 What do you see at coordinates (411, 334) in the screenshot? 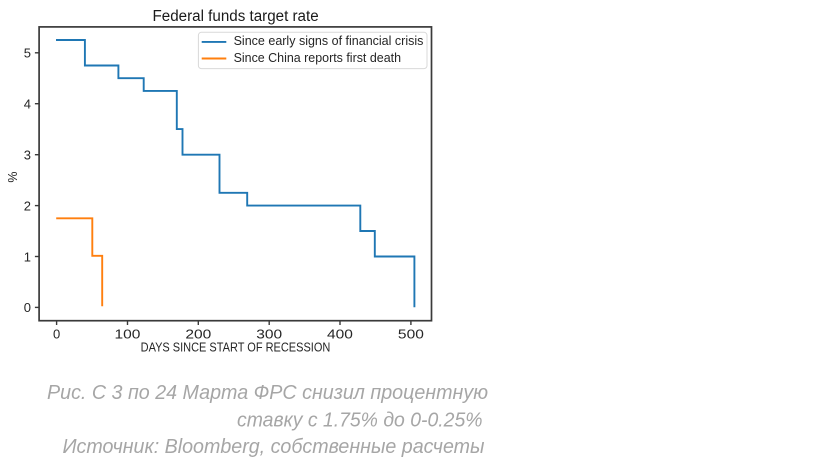
I see `svg-text: 500` at bounding box center [411, 334].